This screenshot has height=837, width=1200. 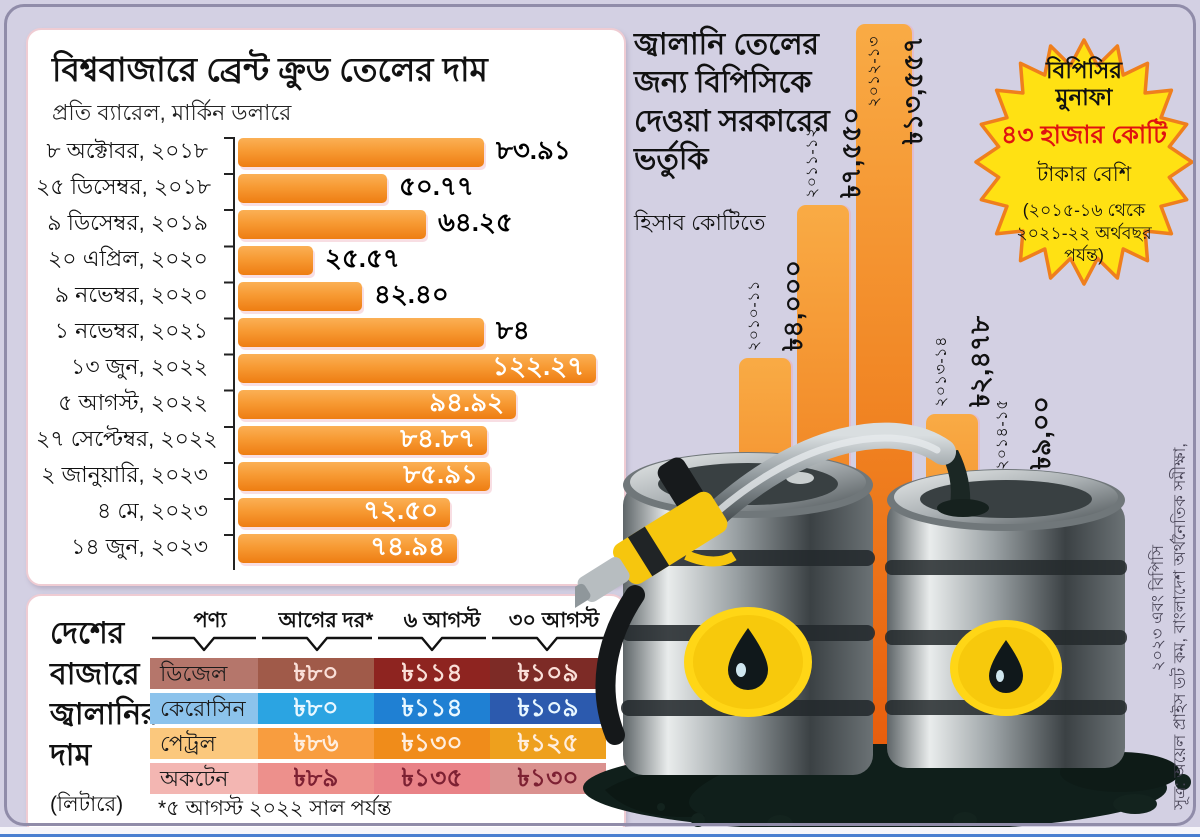 I want to click on starburst-shape, so click(x=1084, y=162).